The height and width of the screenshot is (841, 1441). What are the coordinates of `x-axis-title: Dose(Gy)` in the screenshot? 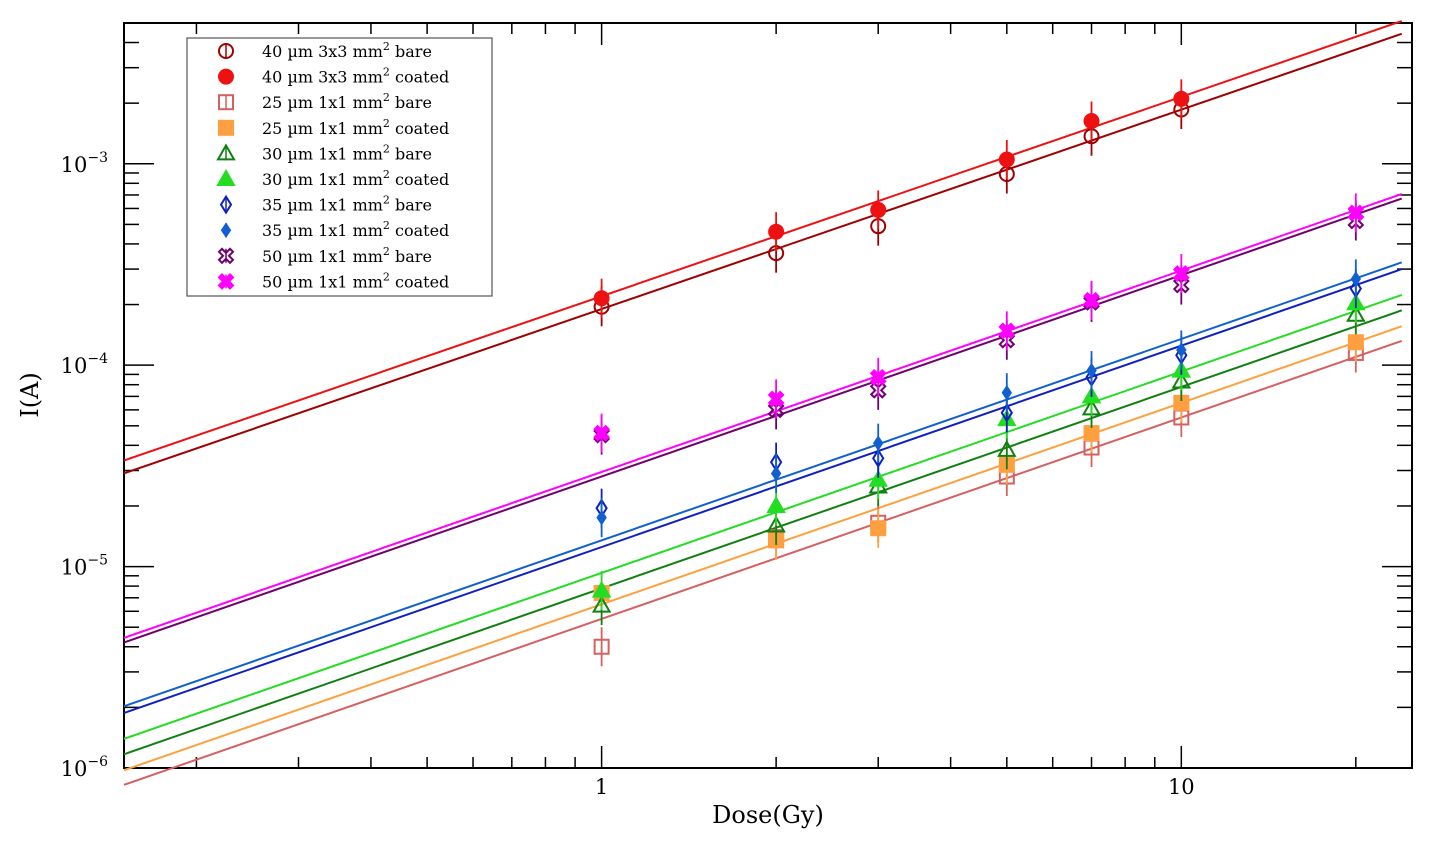 It's located at (768, 815).